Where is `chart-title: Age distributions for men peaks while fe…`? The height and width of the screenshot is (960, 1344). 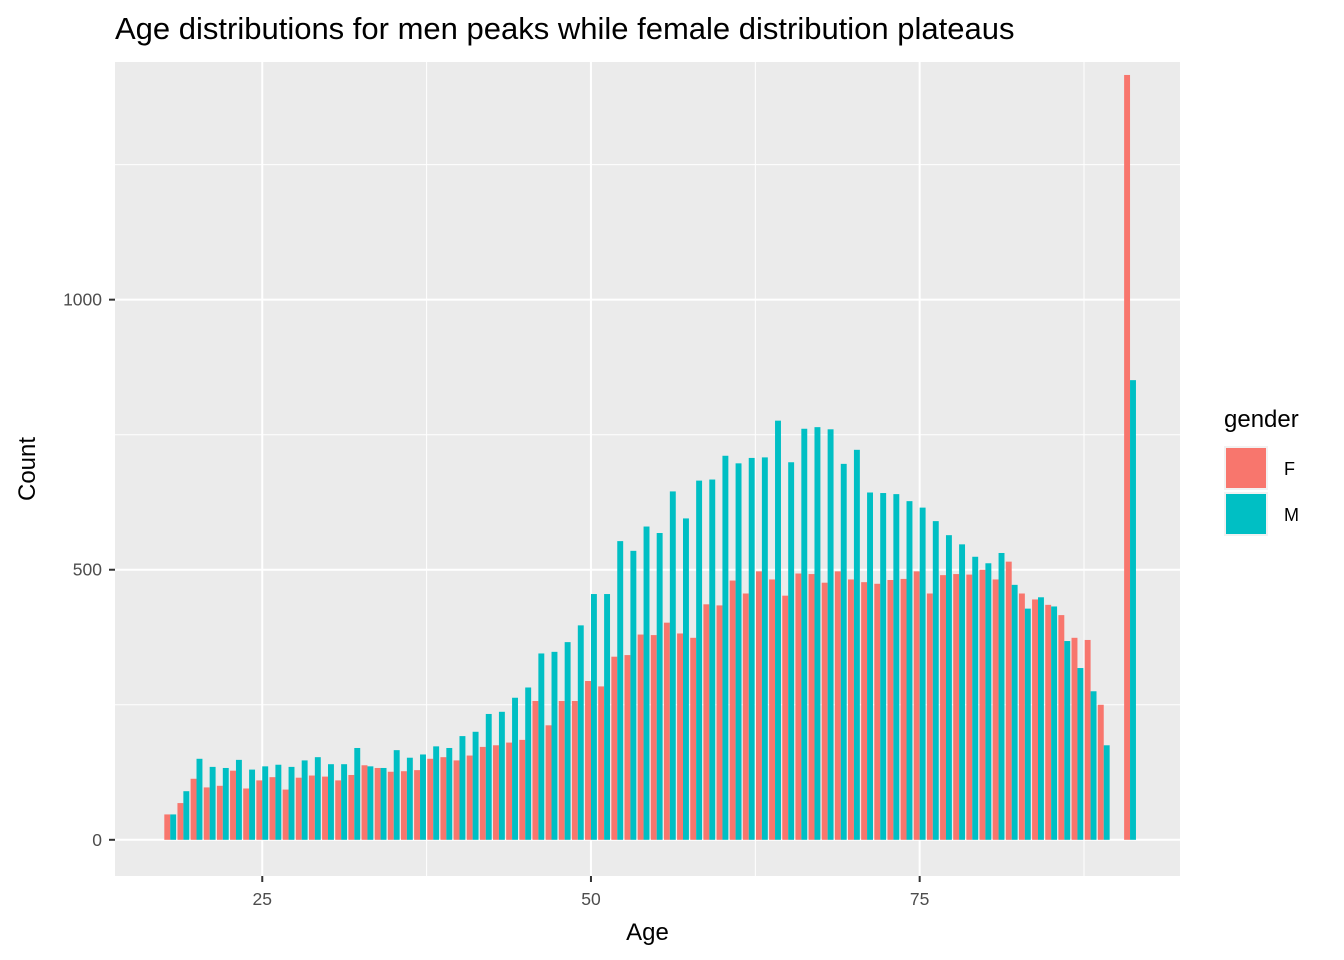 chart-title: Age distributions for men peaks while fe… is located at coordinates (564, 28).